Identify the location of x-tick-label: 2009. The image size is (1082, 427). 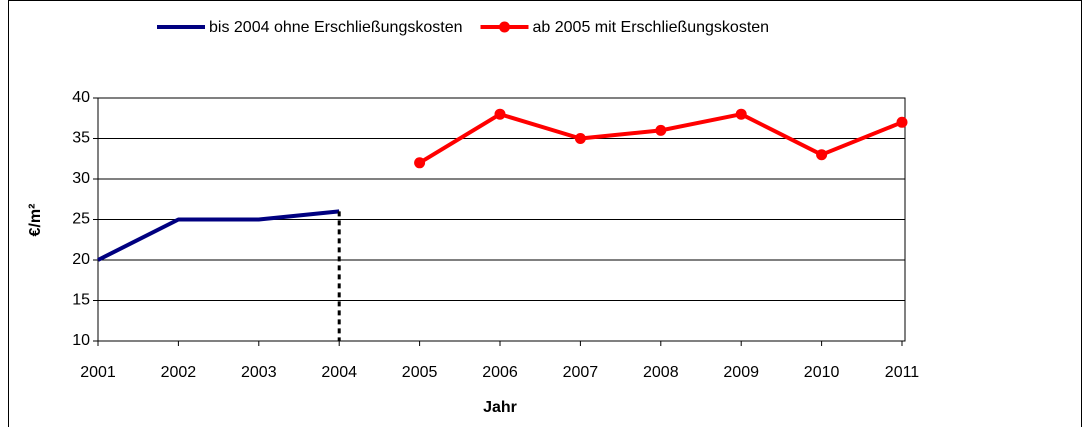
(741, 372).